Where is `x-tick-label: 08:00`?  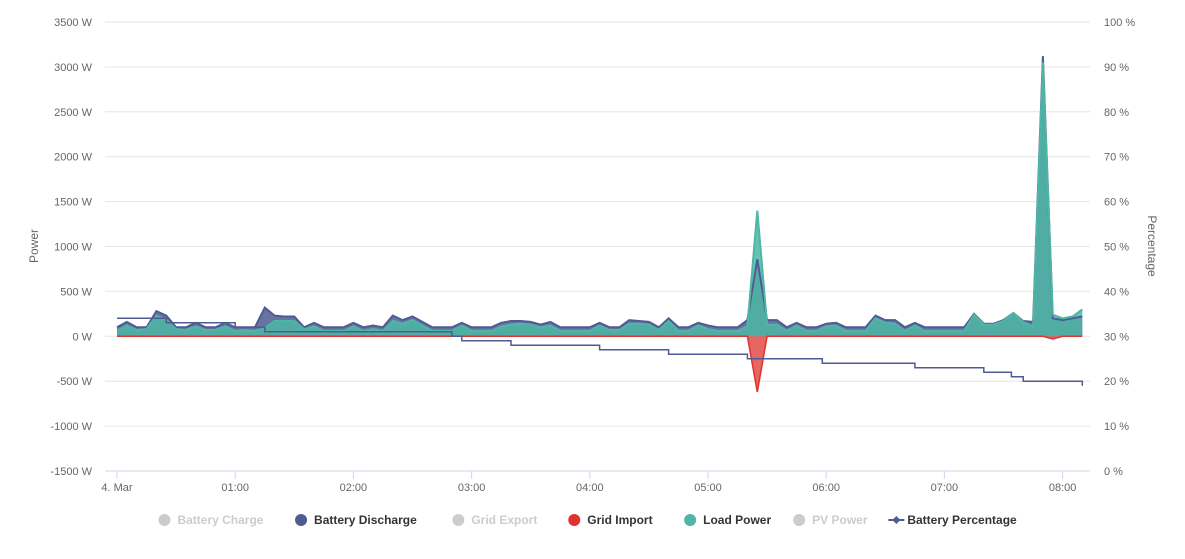
x-tick-label: 08:00 is located at coordinates (1063, 488).